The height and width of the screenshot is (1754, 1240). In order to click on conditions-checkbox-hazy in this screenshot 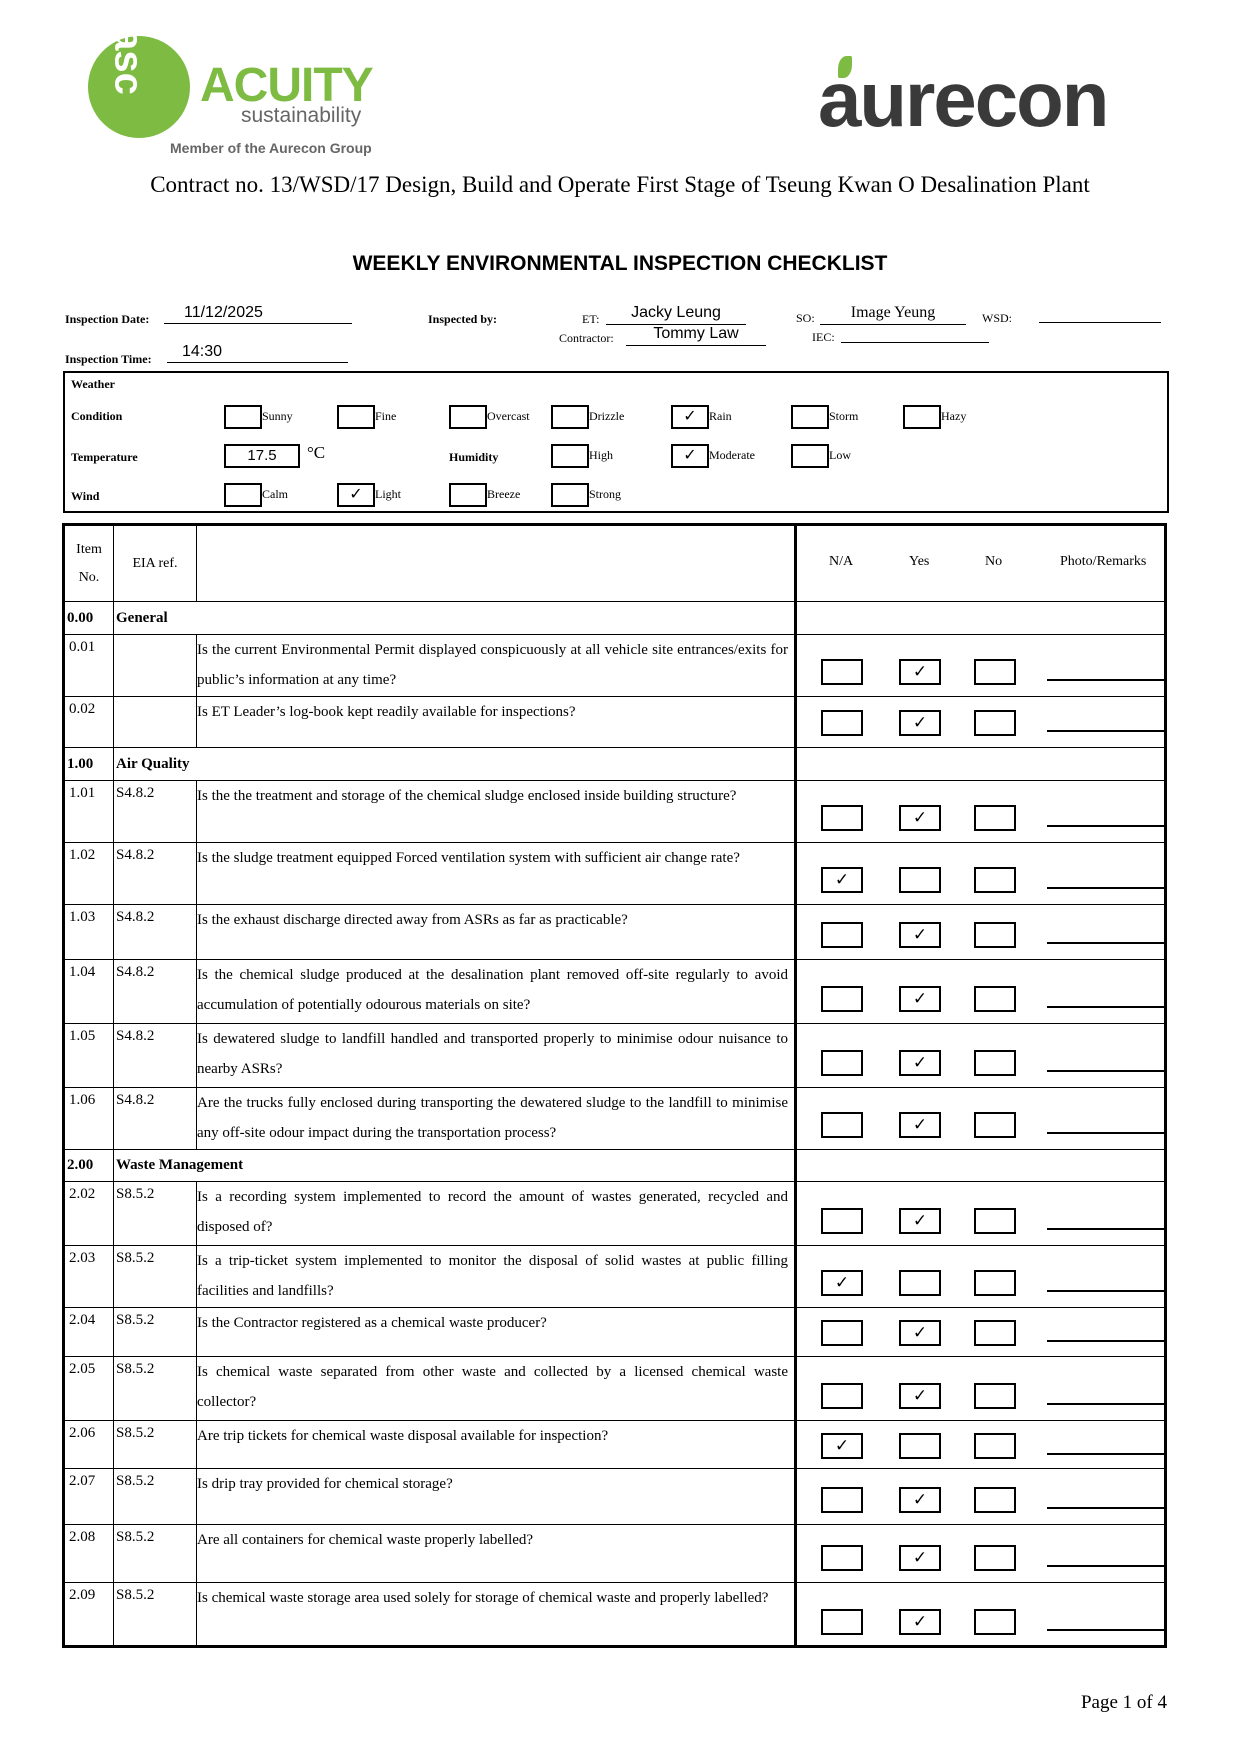, I will do `click(922, 417)`.